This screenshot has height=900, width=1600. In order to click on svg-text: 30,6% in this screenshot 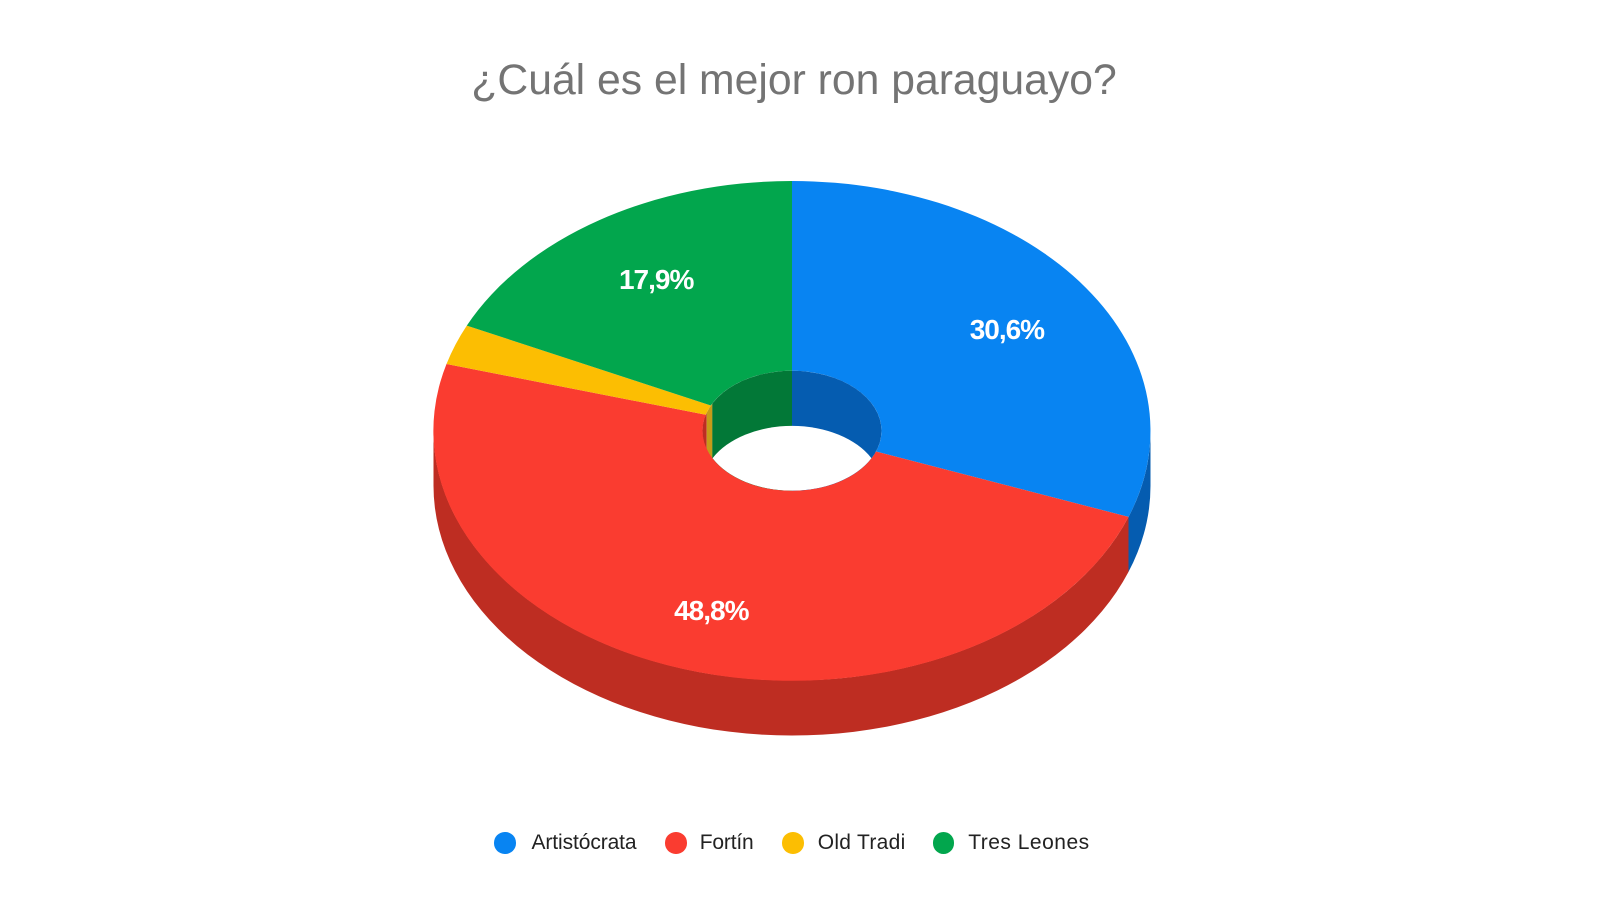, I will do `click(1007, 329)`.